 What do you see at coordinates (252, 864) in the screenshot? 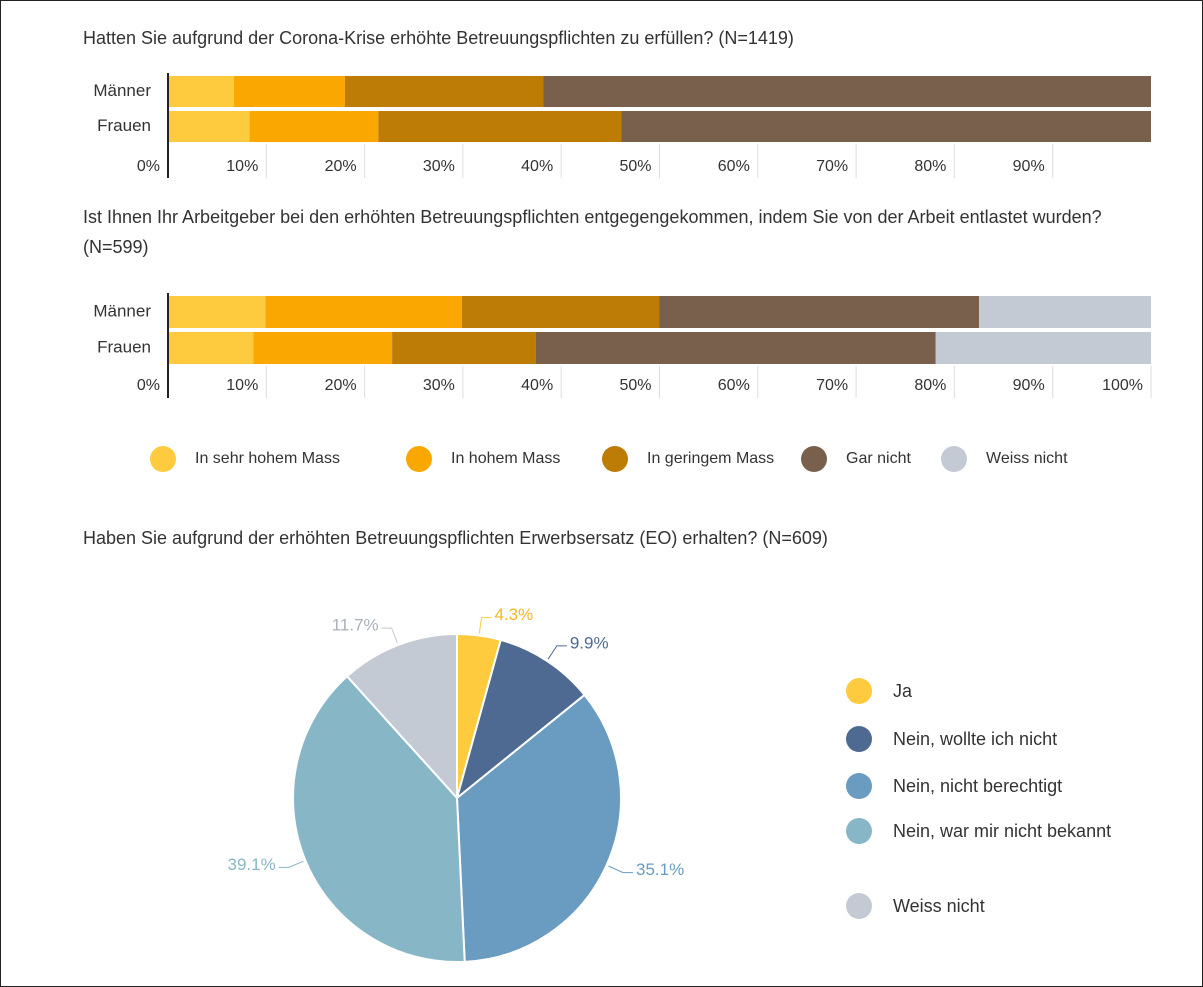
I see `data-label: 39.1%` at bounding box center [252, 864].